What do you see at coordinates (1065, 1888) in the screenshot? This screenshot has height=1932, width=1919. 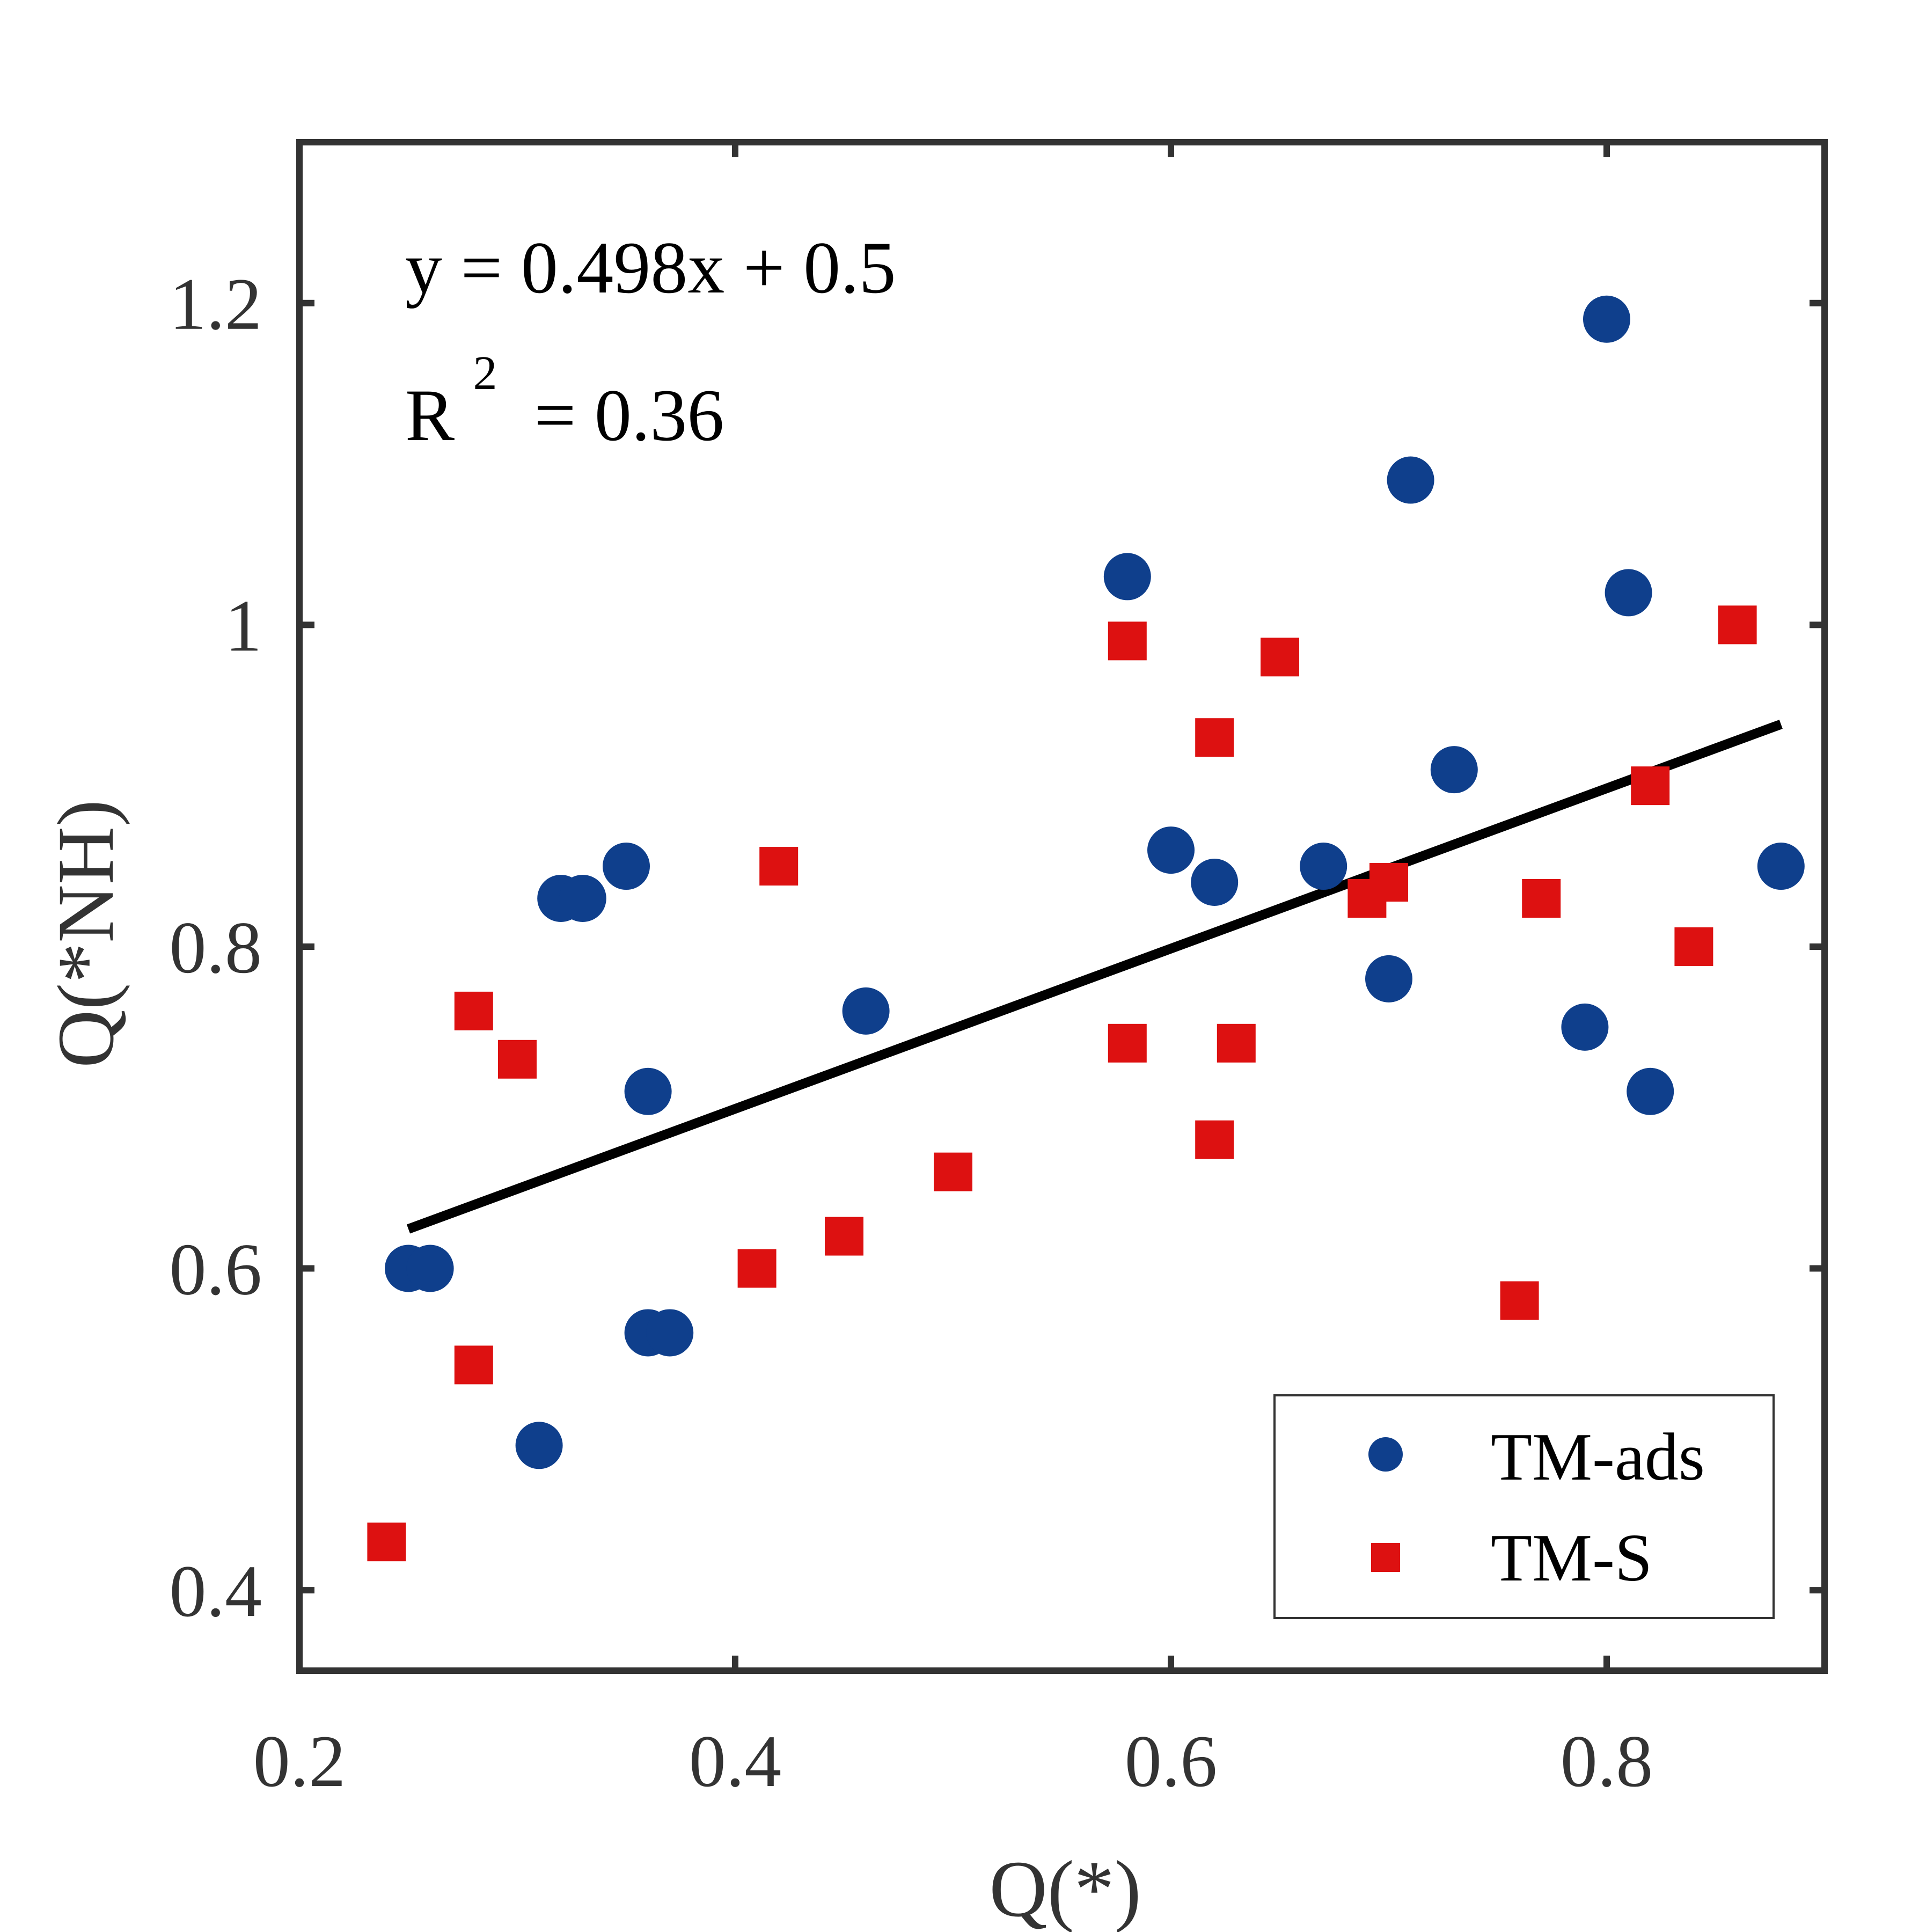 I see `x-axis-title: Q(*)` at bounding box center [1065, 1888].